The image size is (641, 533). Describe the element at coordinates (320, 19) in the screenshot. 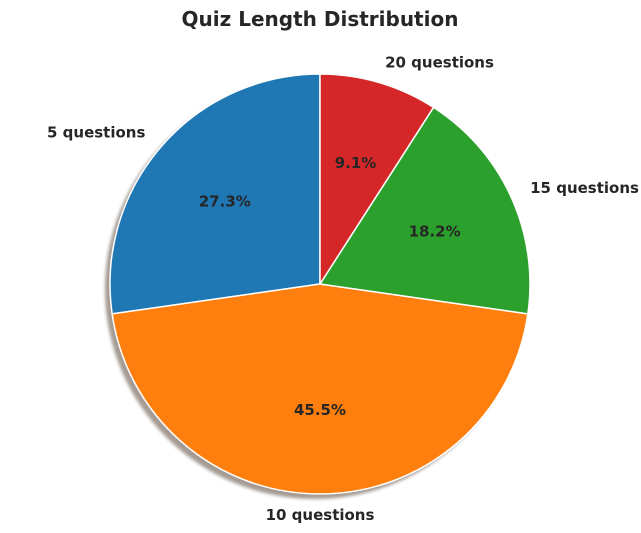

I see `chart-title: Quiz Length Distribution` at that location.